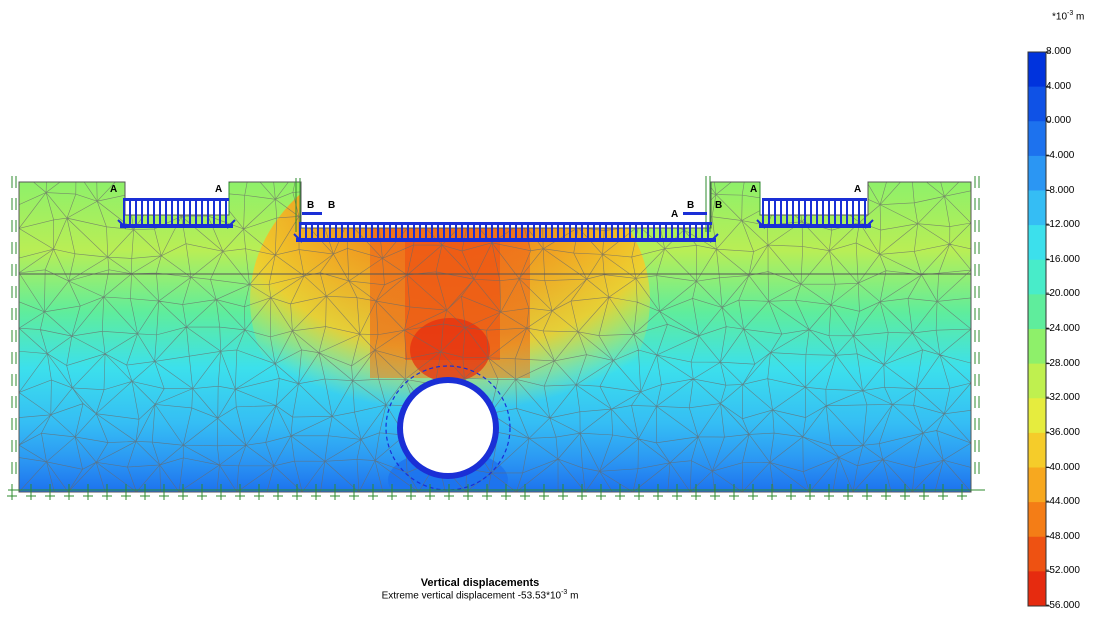  What do you see at coordinates (1079, 17) in the screenshot?
I see `legend-unit-suffix: m` at bounding box center [1079, 17].